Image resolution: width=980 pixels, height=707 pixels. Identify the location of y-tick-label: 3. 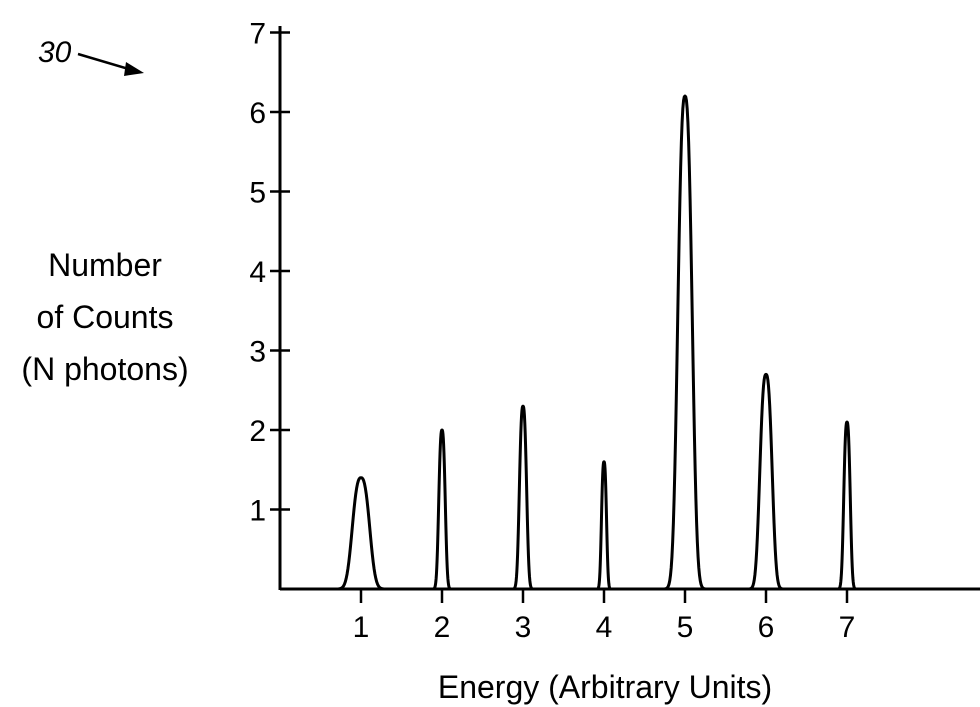
(257, 352).